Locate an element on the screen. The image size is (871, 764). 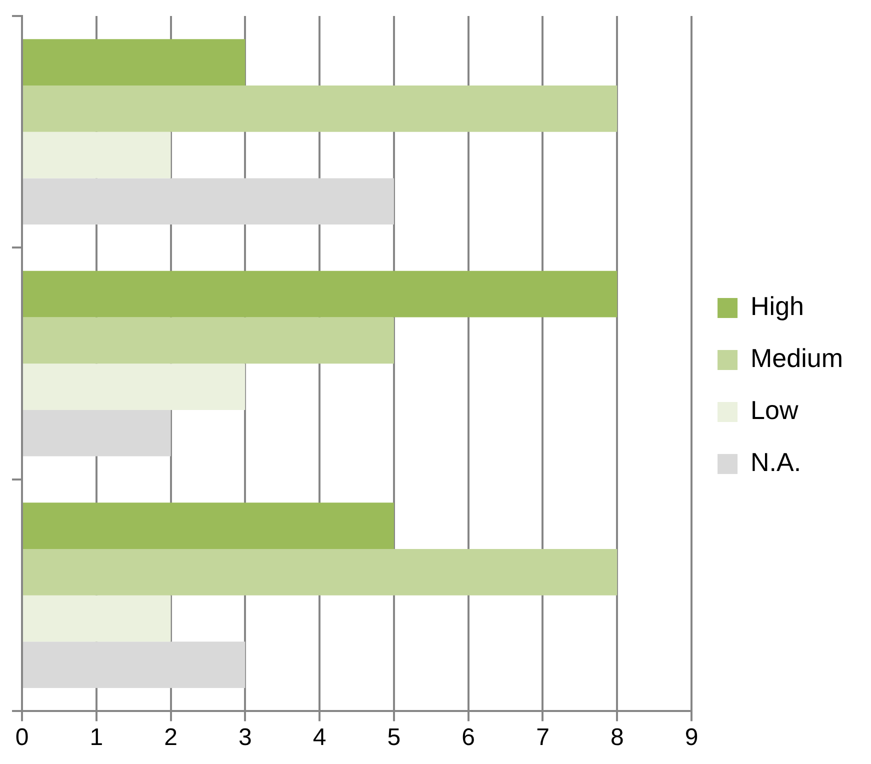
legend-label: High is located at coordinates (777, 306).